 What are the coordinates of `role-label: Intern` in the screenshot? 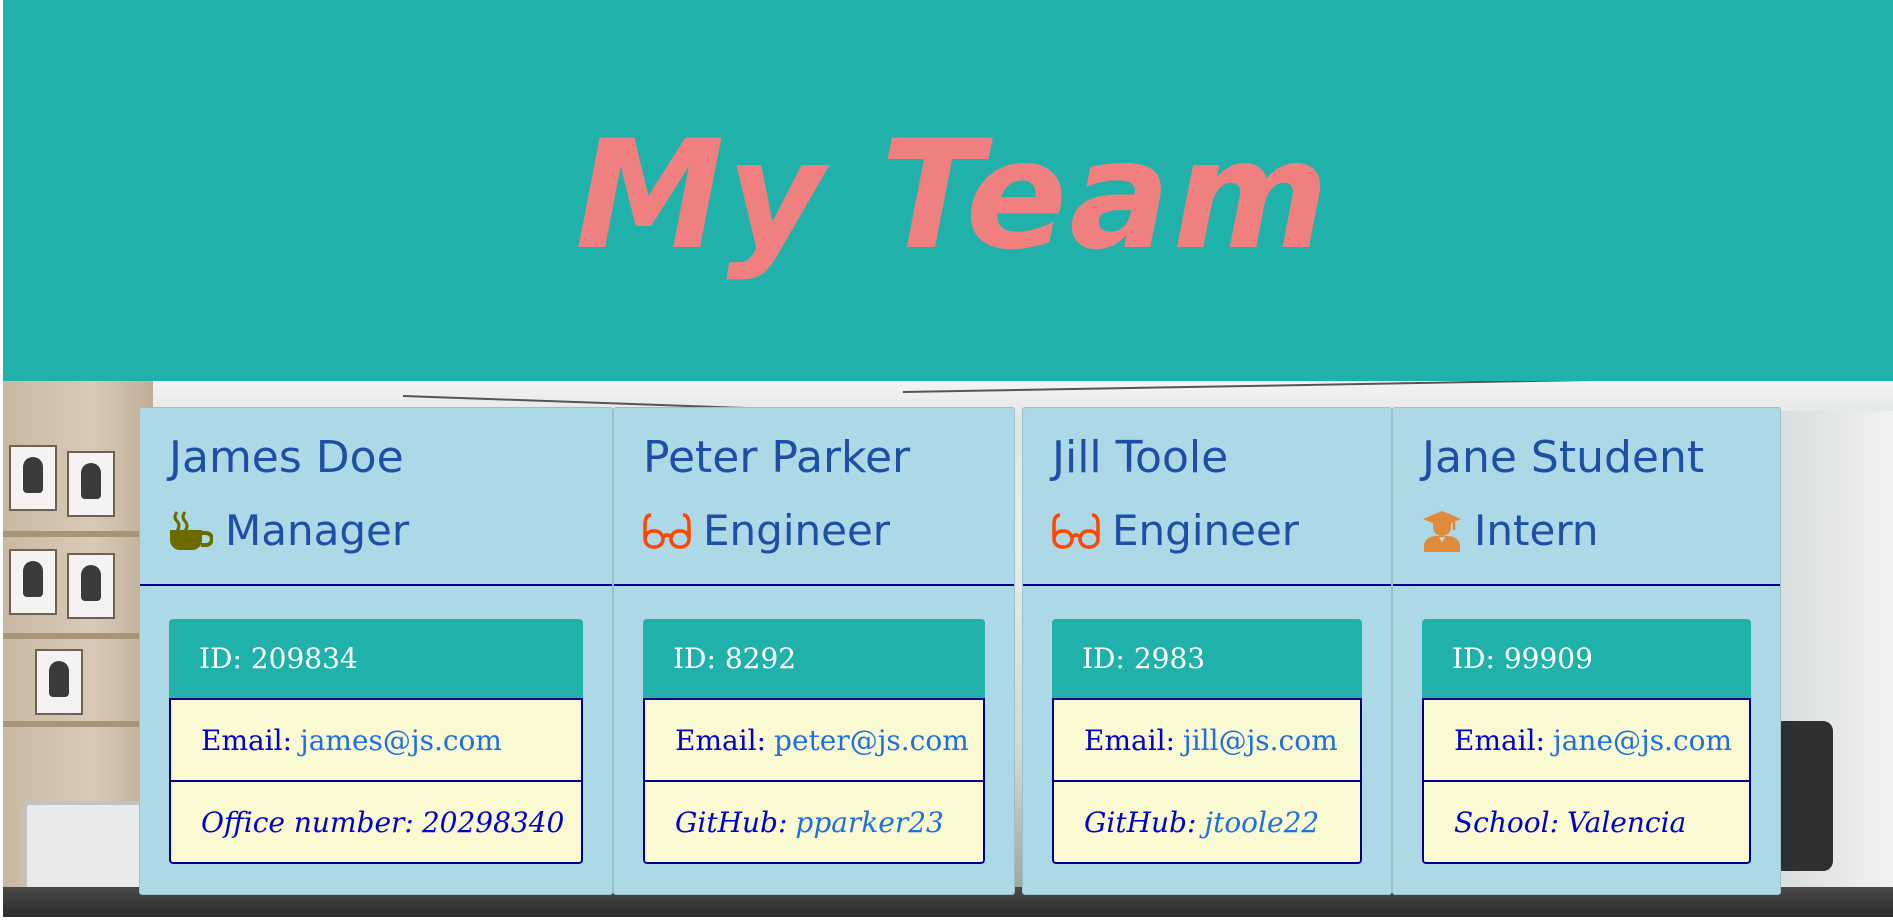 It's located at (1536, 530).